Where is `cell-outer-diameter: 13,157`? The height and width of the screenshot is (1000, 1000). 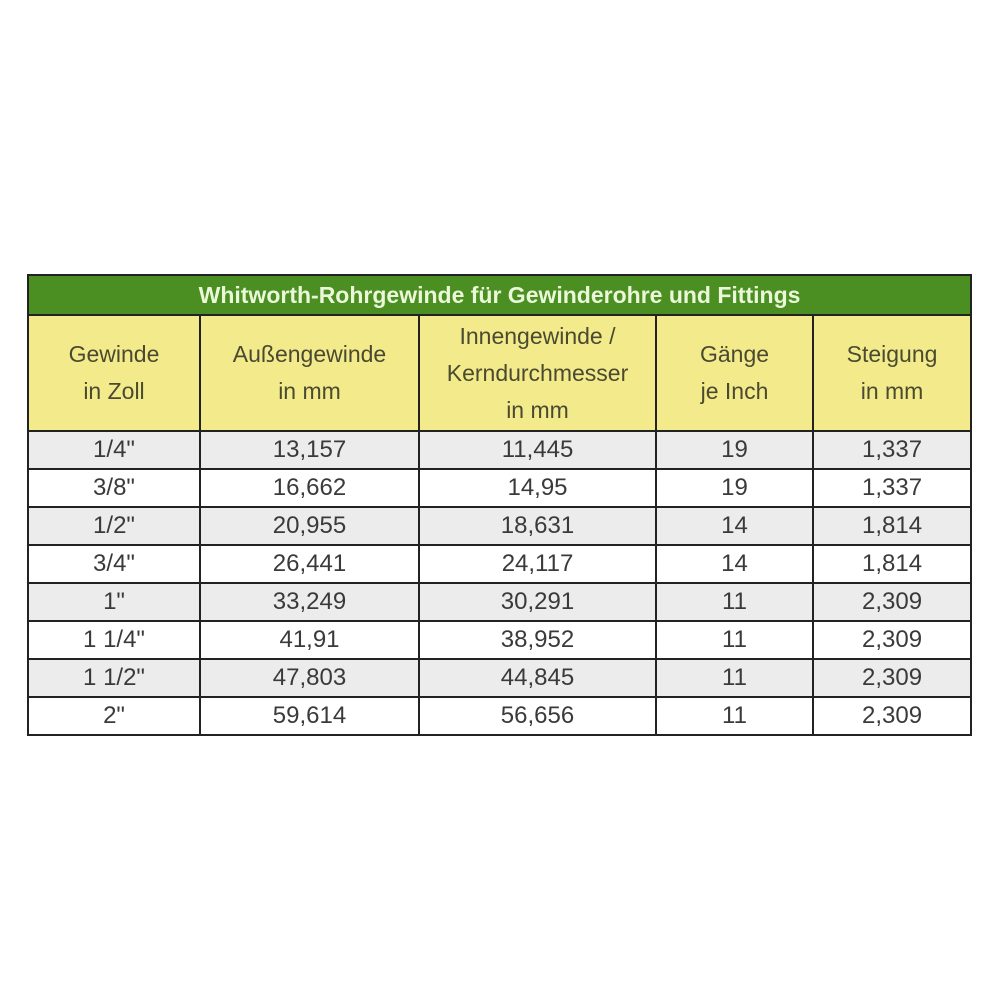
cell-outer-diameter: 13,157 is located at coordinates (309, 450).